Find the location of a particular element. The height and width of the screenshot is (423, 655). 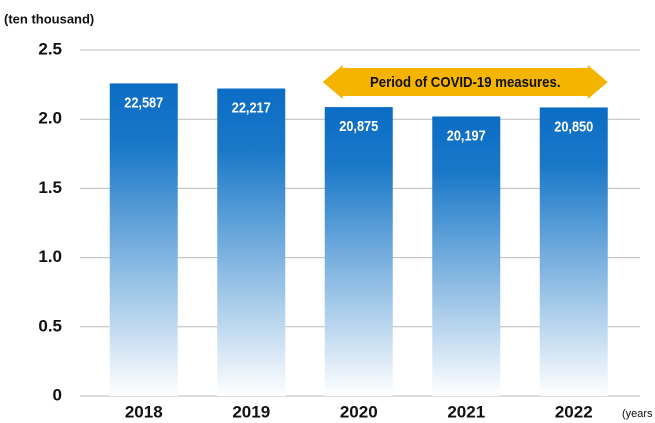

value-label: 20,197 is located at coordinates (466, 134).